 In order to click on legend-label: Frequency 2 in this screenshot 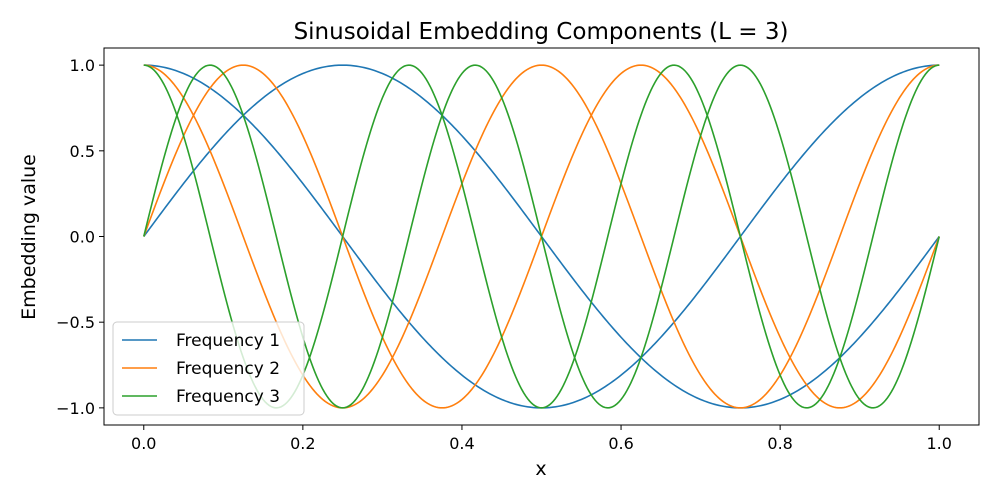, I will do `click(228, 369)`.